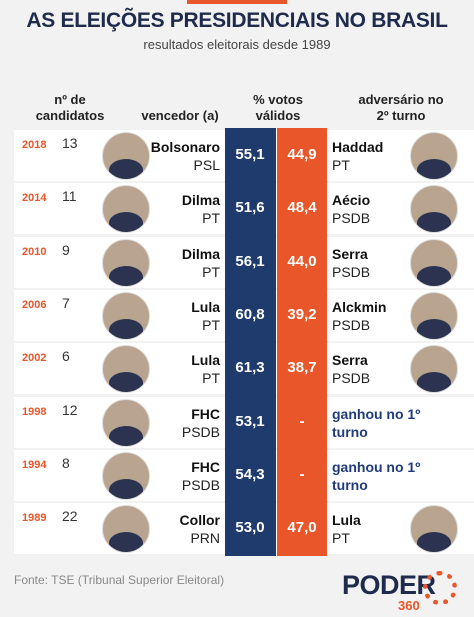 The height and width of the screenshot is (617, 474). I want to click on winner-pct: 56,1, so click(250, 261).